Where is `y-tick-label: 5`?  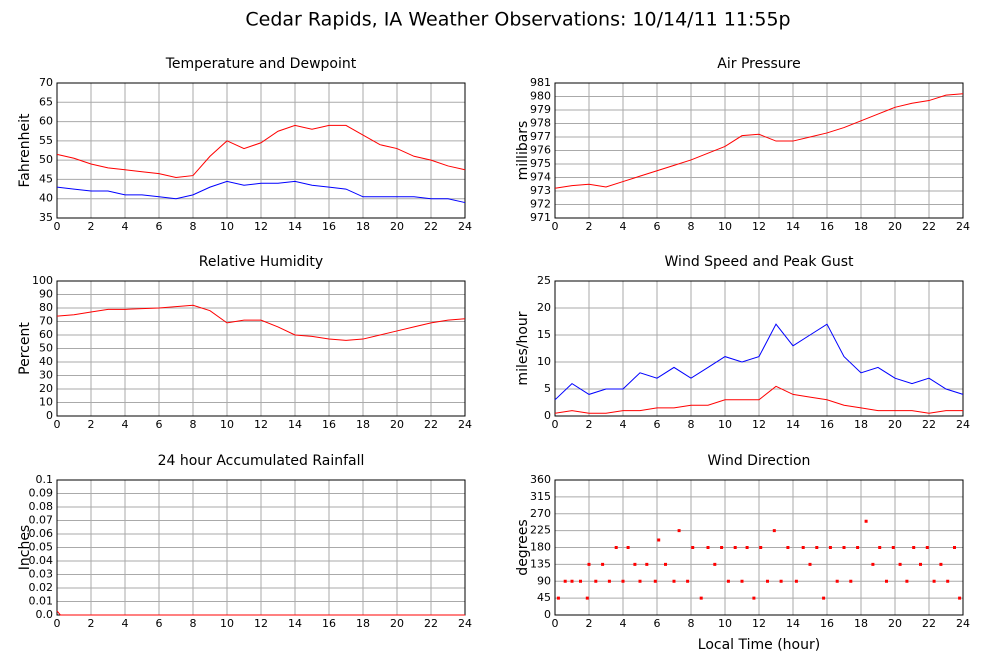 y-tick-label: 5 is located at coordinates (547, 388).